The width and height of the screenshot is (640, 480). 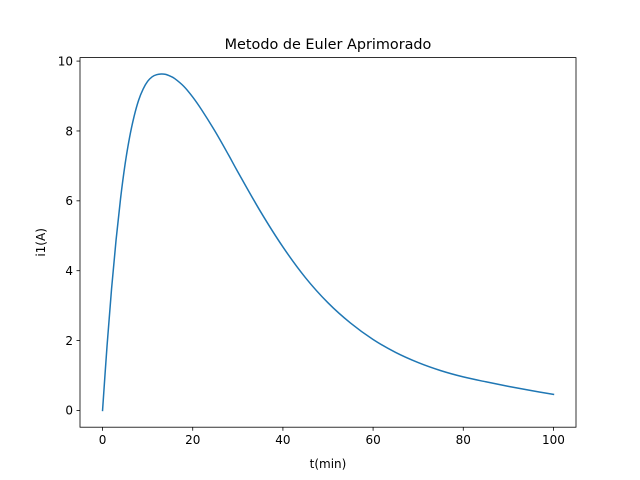 What do you see at coordinates (463, 440) in the screenshot?
I see `x-tick-label: 80` at bounding box center [463, 440].